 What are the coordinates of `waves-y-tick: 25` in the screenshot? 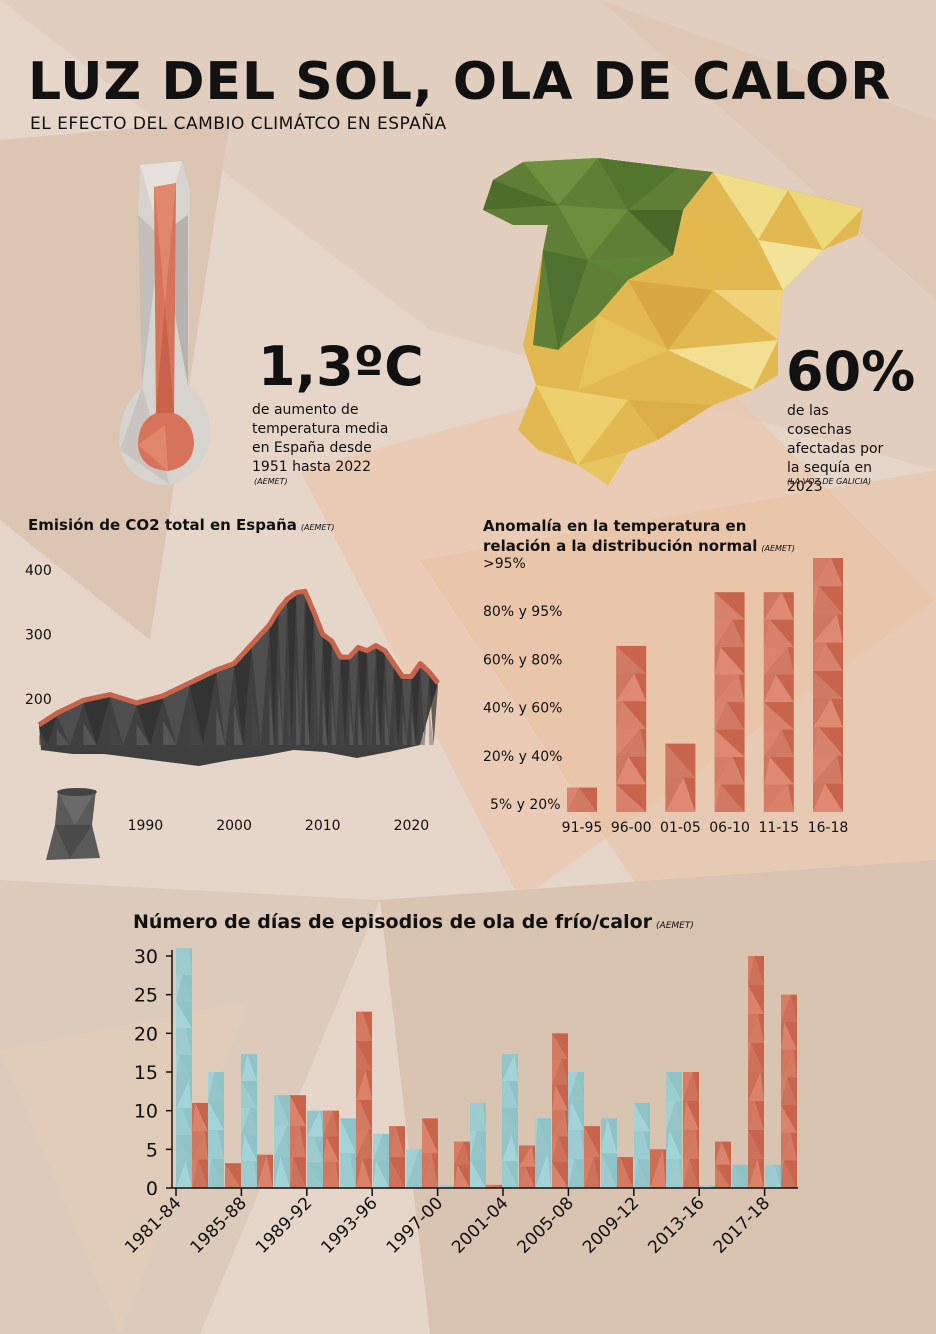 It's located at (146, 996).